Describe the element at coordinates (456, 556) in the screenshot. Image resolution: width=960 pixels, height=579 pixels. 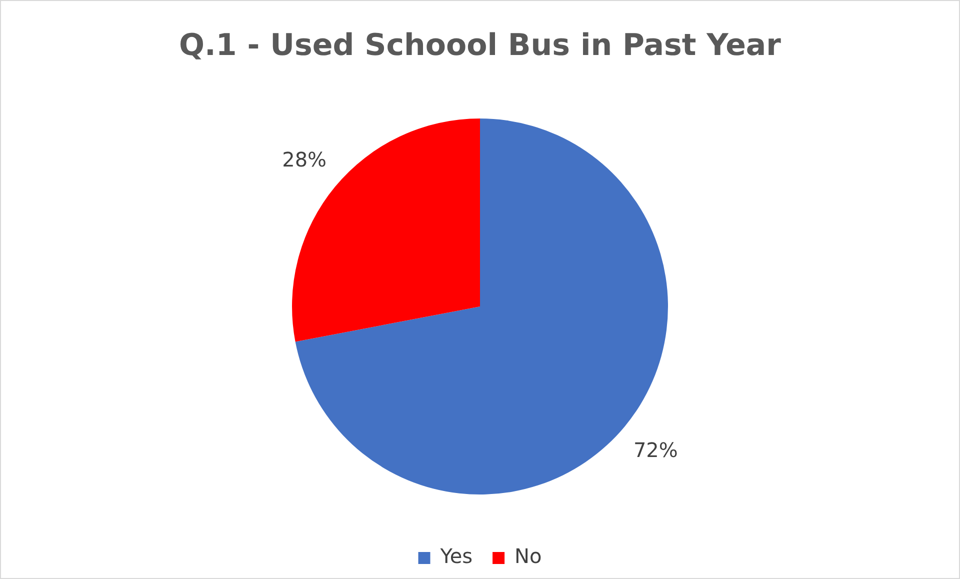
I see `legend-label: Yes` at that location.